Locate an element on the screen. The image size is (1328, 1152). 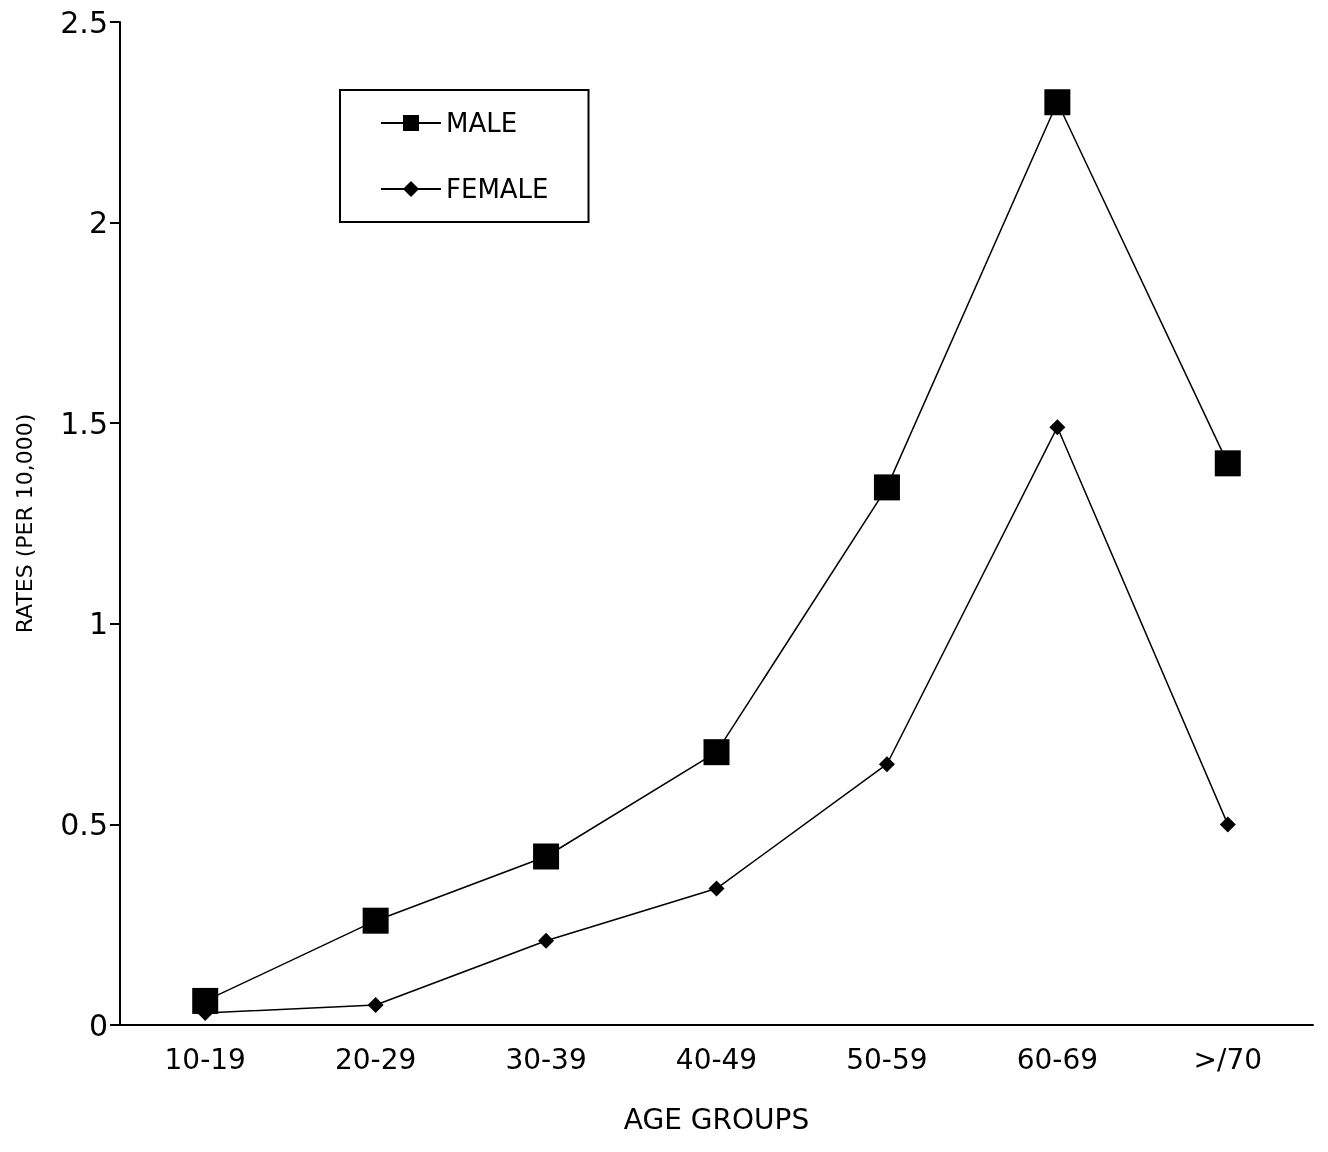
x-tick-label: 30-39 is located at coordinates (546, 1059).